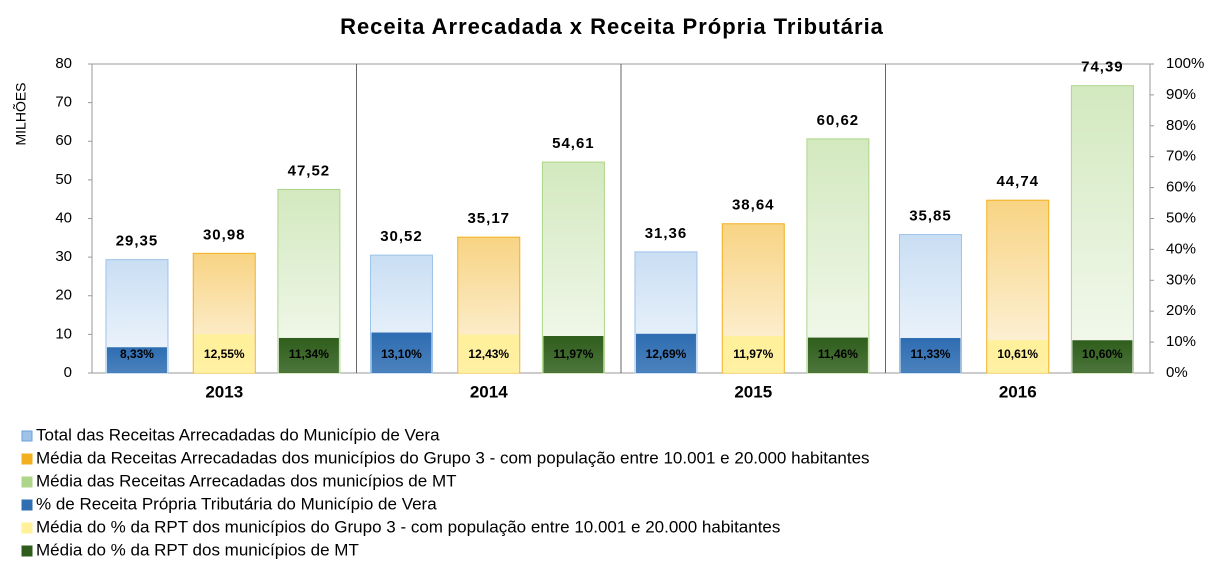 The width and height of the screenshot is (1226, 576). Describe the element at coordinates (63, 63) in the screenshot. I see `y-tick-label: 80` at that location.